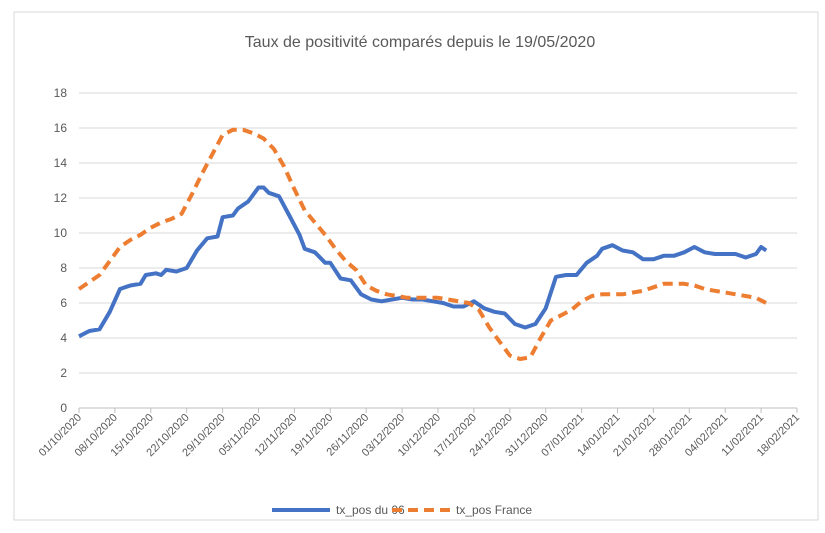  What do you see at coordinates (61, 233) in the screenshot?
I see `y-tick-label: 10` at bounding box center [61, 233].